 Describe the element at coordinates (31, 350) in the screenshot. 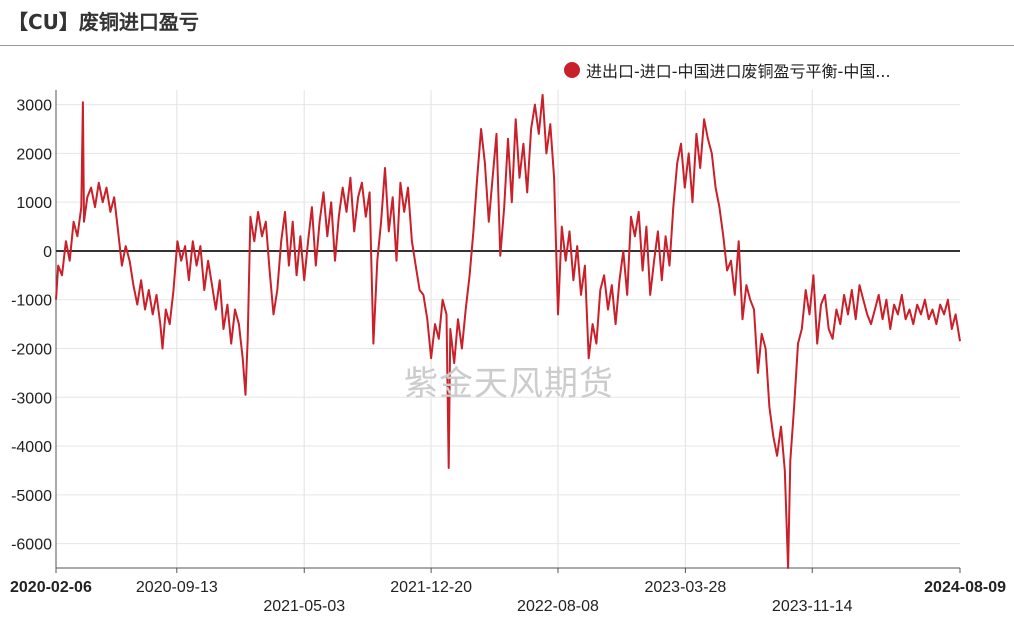

I see `y-tick-label: -2000` at that location.